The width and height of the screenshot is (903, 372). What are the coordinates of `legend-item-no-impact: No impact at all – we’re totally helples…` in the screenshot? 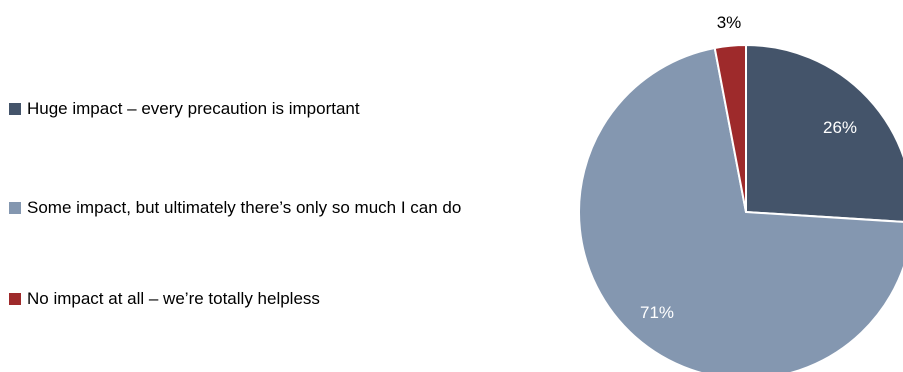 It's located at (238, 299).